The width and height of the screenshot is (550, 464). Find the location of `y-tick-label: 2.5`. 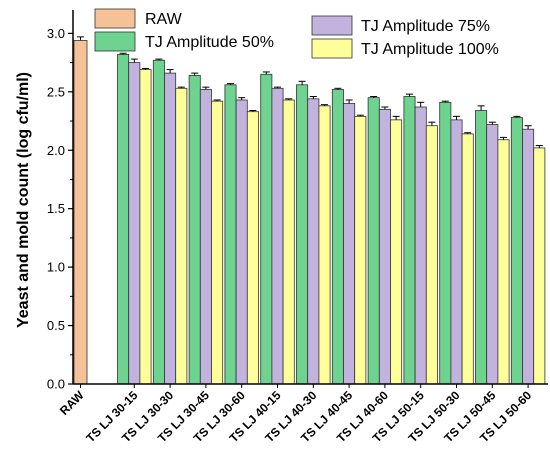

y-tick-label: 2.5 is located at coordinates (56, 91).